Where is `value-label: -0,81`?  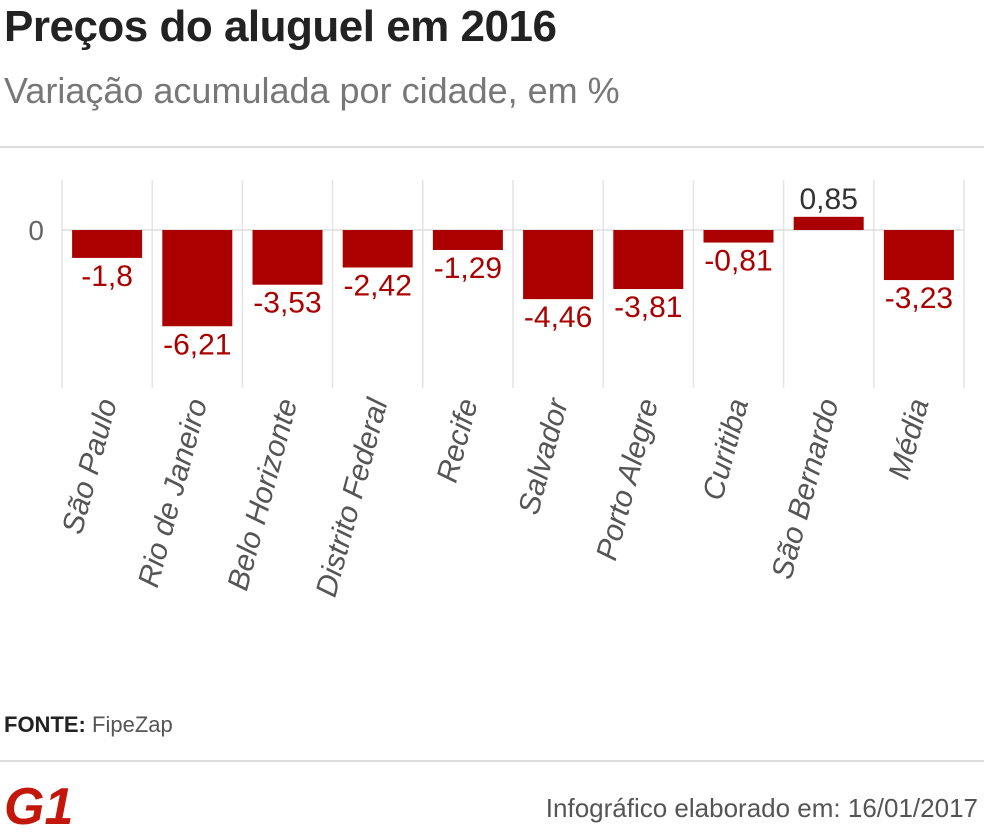 value-label: -0,81 is located at coordinates (738, 261).